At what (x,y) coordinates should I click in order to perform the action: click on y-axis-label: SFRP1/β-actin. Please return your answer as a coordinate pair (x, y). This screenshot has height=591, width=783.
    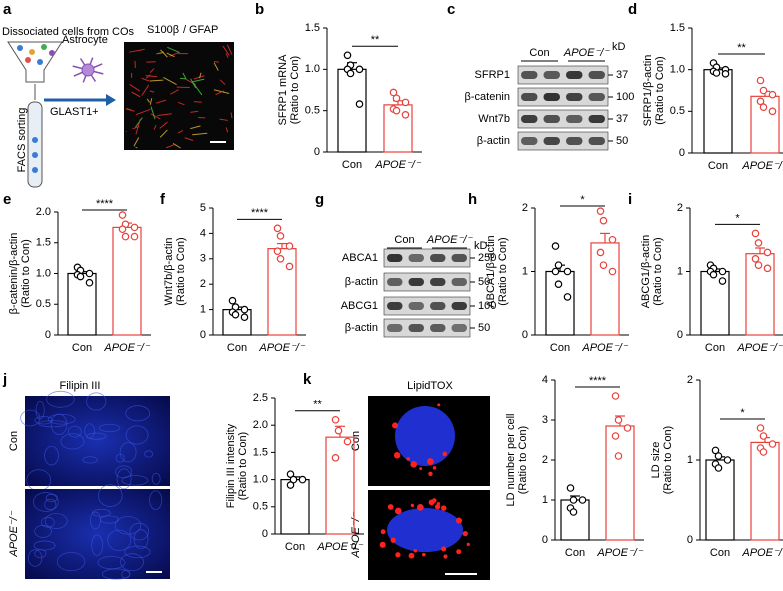
    Looking at the image, I should click on (648, 91).